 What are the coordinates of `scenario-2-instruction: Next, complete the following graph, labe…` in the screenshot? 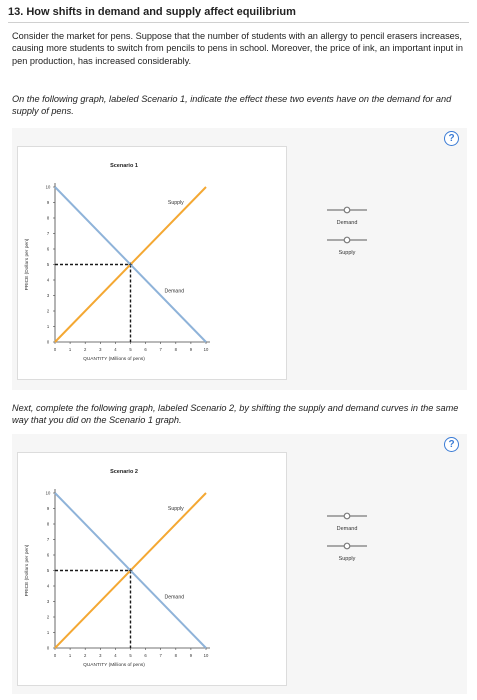 It's located at (235, 414).